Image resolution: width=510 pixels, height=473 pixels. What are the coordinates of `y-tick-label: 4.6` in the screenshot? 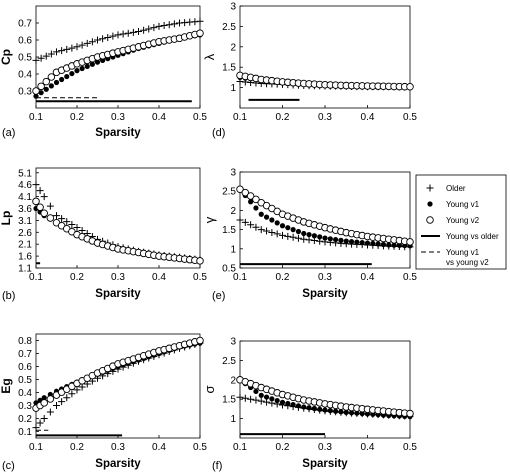 It's located at (25, 185).